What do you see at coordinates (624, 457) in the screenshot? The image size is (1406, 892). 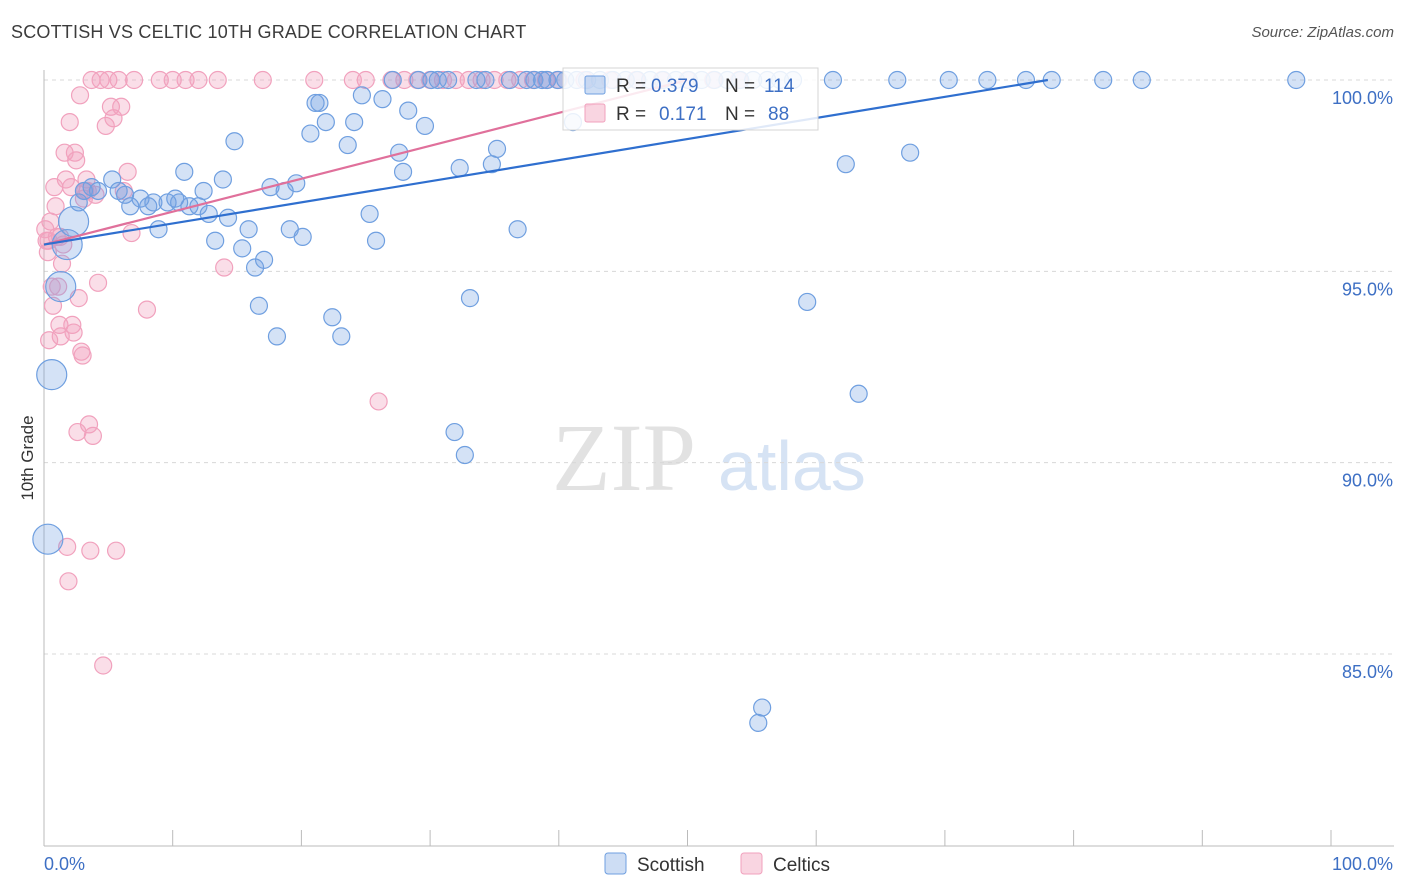 I see `watermark-zip: ZIP` at bounding box center [624, 457].